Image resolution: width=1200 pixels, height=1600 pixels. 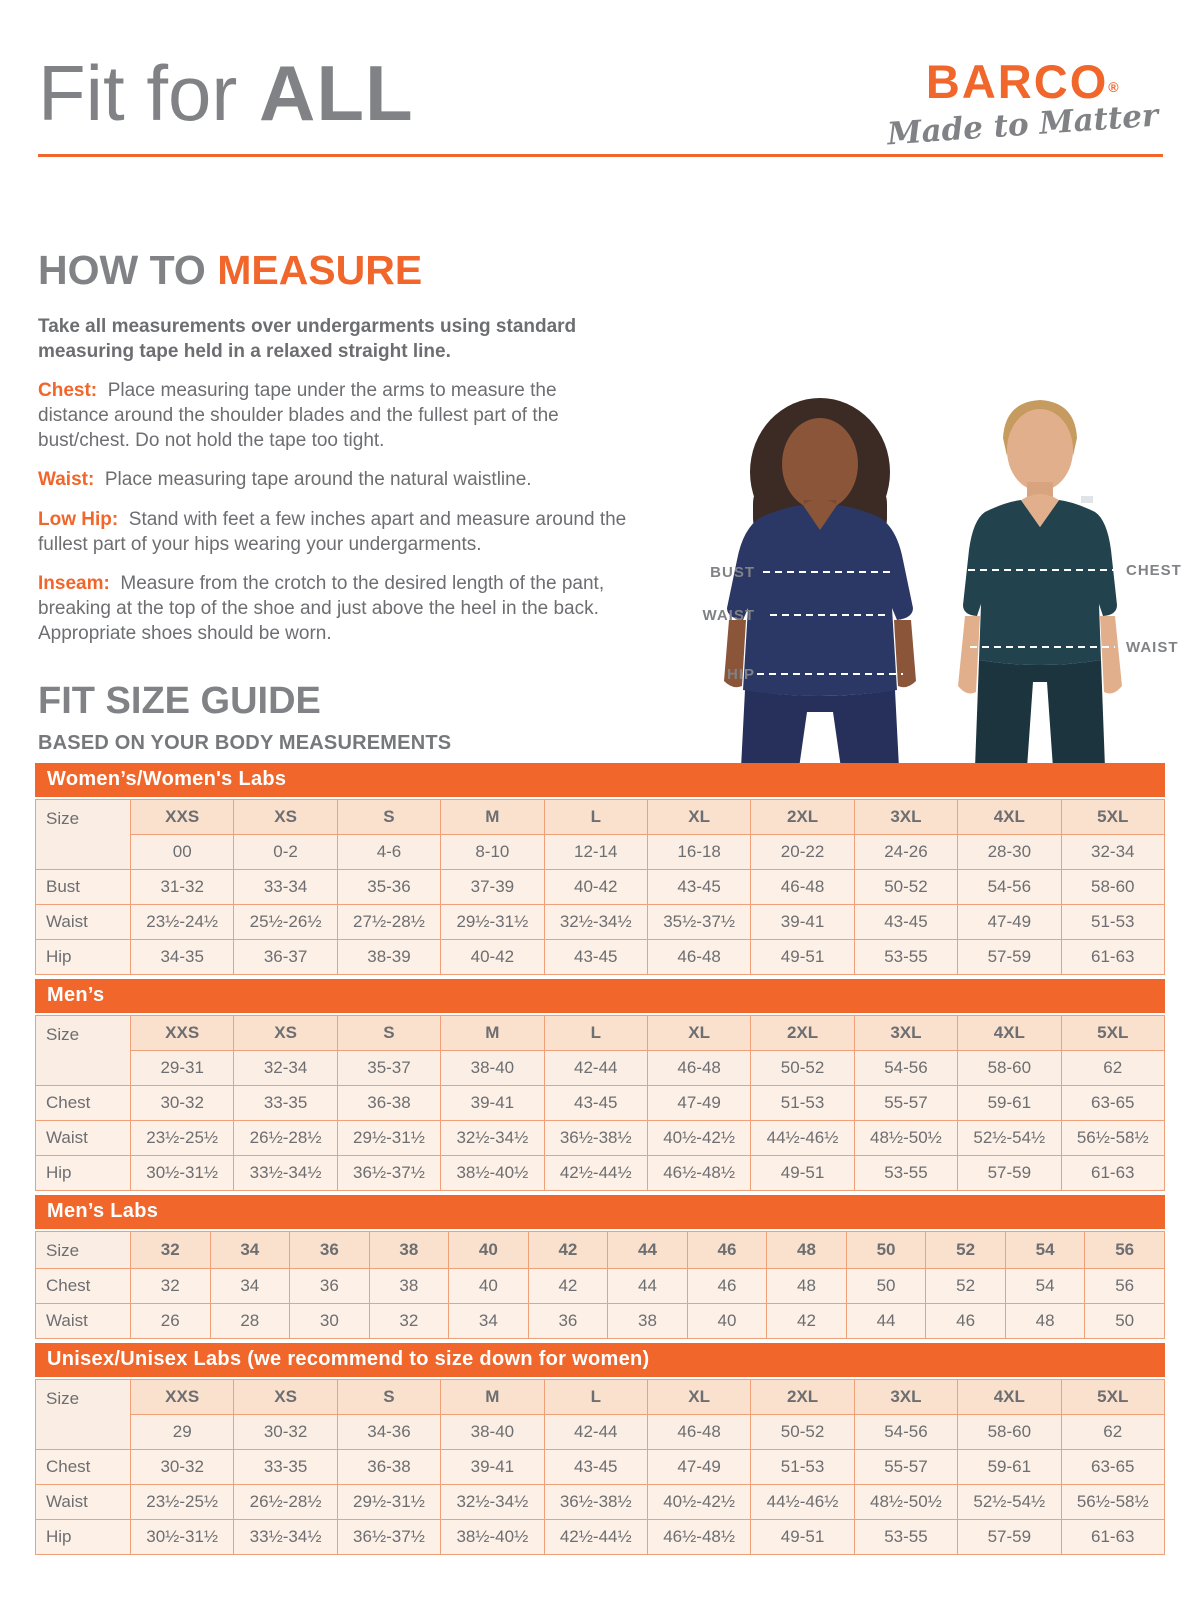 What do you see at coordinates (492, 1068) in the screenshot?
I see `size-range-cell: 38-40` at bounding box center [492, 1068].